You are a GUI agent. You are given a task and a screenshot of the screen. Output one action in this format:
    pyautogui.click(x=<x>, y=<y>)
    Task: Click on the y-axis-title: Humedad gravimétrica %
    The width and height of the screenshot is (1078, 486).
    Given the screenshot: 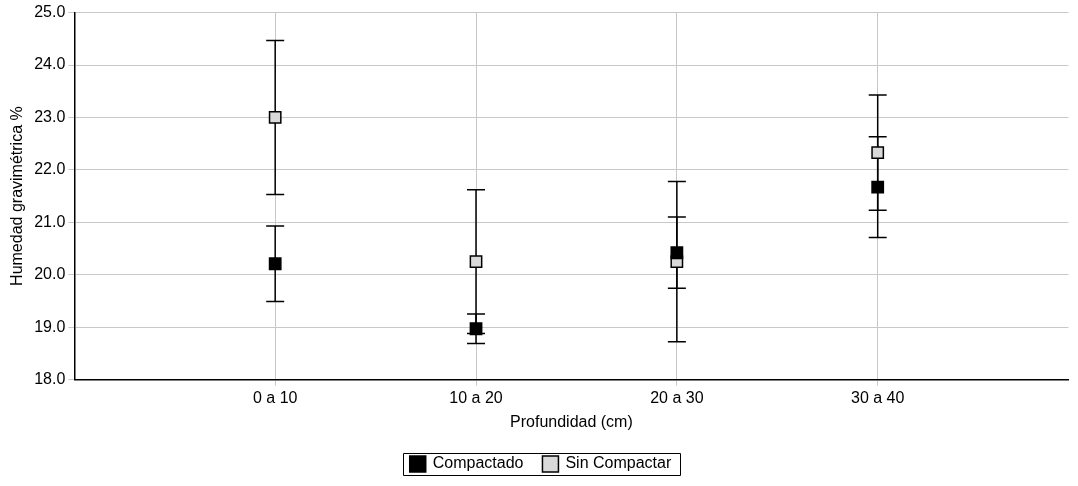 What is the action you would take?
    pyautogui.click(x=17, y=196)
    